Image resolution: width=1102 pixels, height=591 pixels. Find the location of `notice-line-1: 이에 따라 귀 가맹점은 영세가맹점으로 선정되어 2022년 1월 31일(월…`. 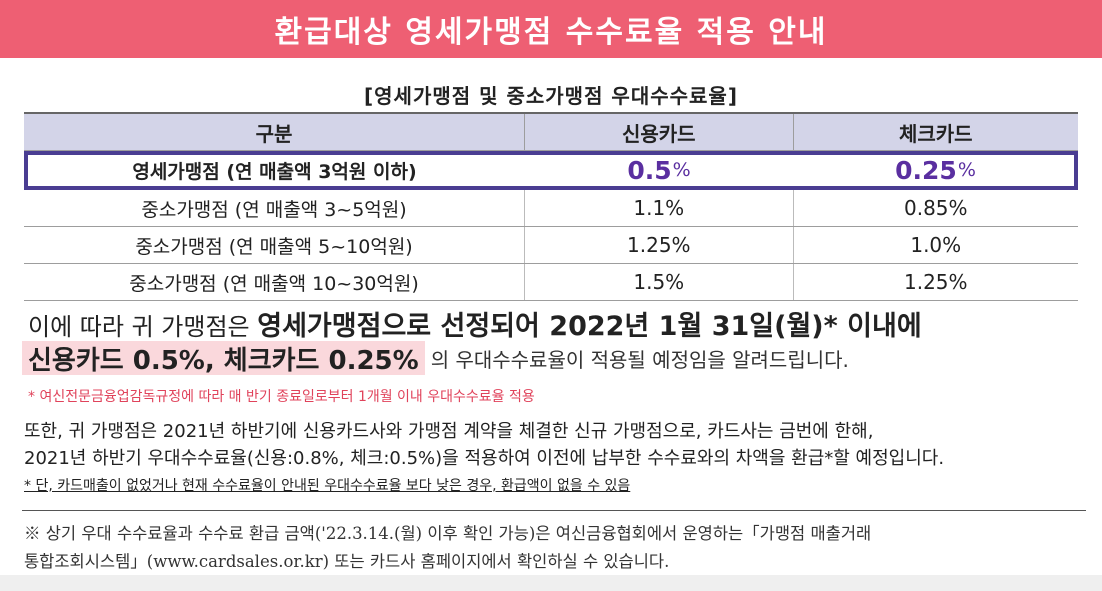

notice-line-1: 이에 따라 귀 가맹점은 영세가맹점으로 선정되어 2022년 1월 31일(월… is located at coordinates (558, 323).